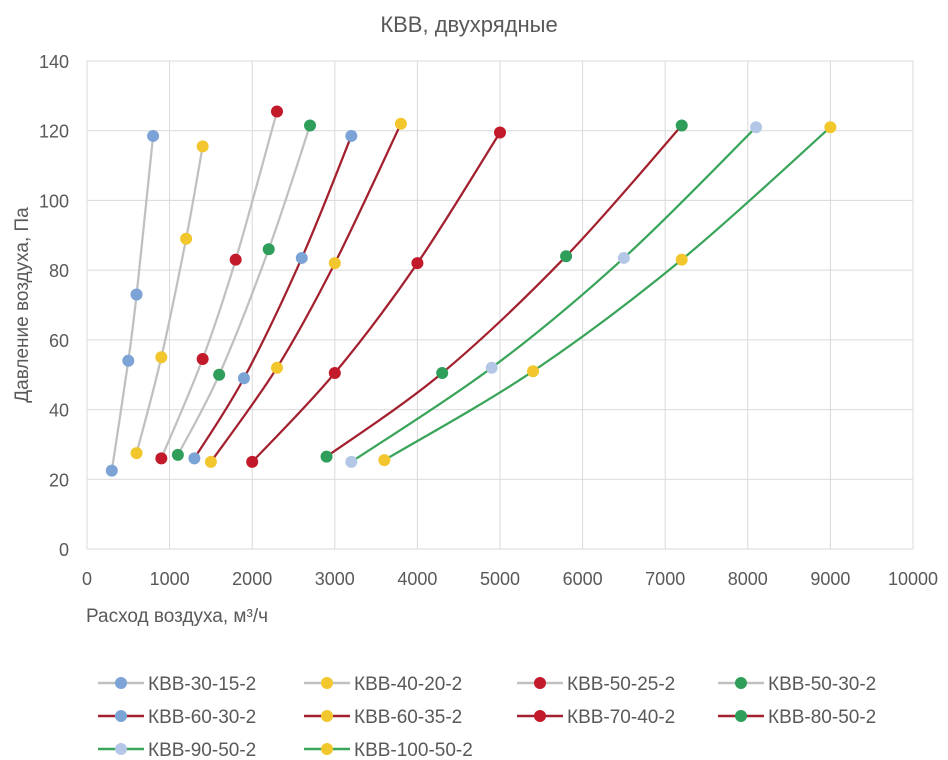 Image resolution: width=948 pixels, height=760 pixels. What do you see at coordinates (54, 201) in the screenshot?
I see `y-tick-label: 100` at bounding box center [54, 201].